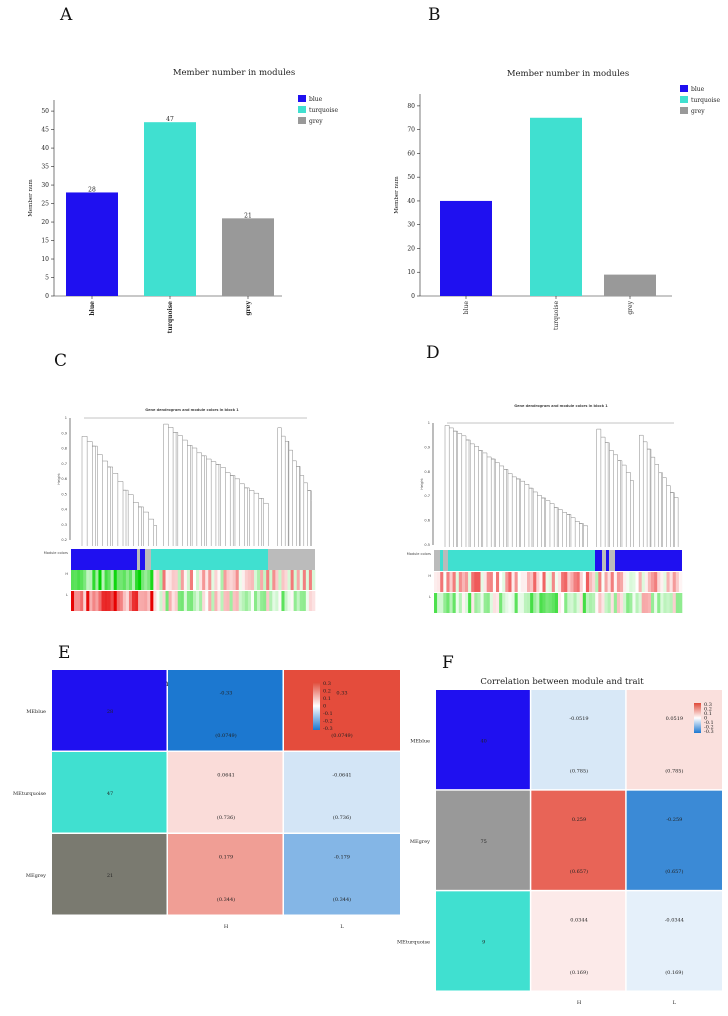 This screenshot has height=1016, width=728. What do you see at coordinates (291, 559) in the screenshot?
I see `module-color-segment` at bounding box center [291, 559].